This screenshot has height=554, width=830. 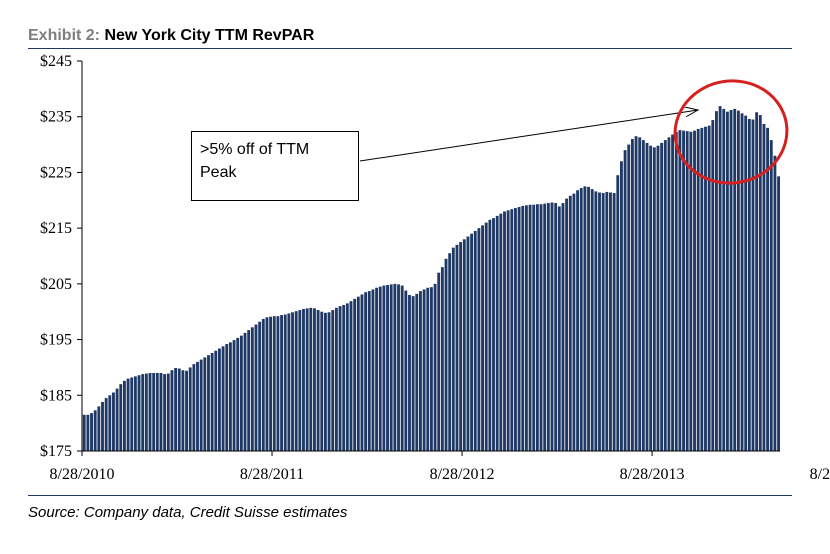 I want to click on y-tick-label: $205, so click(x=56, y=284).